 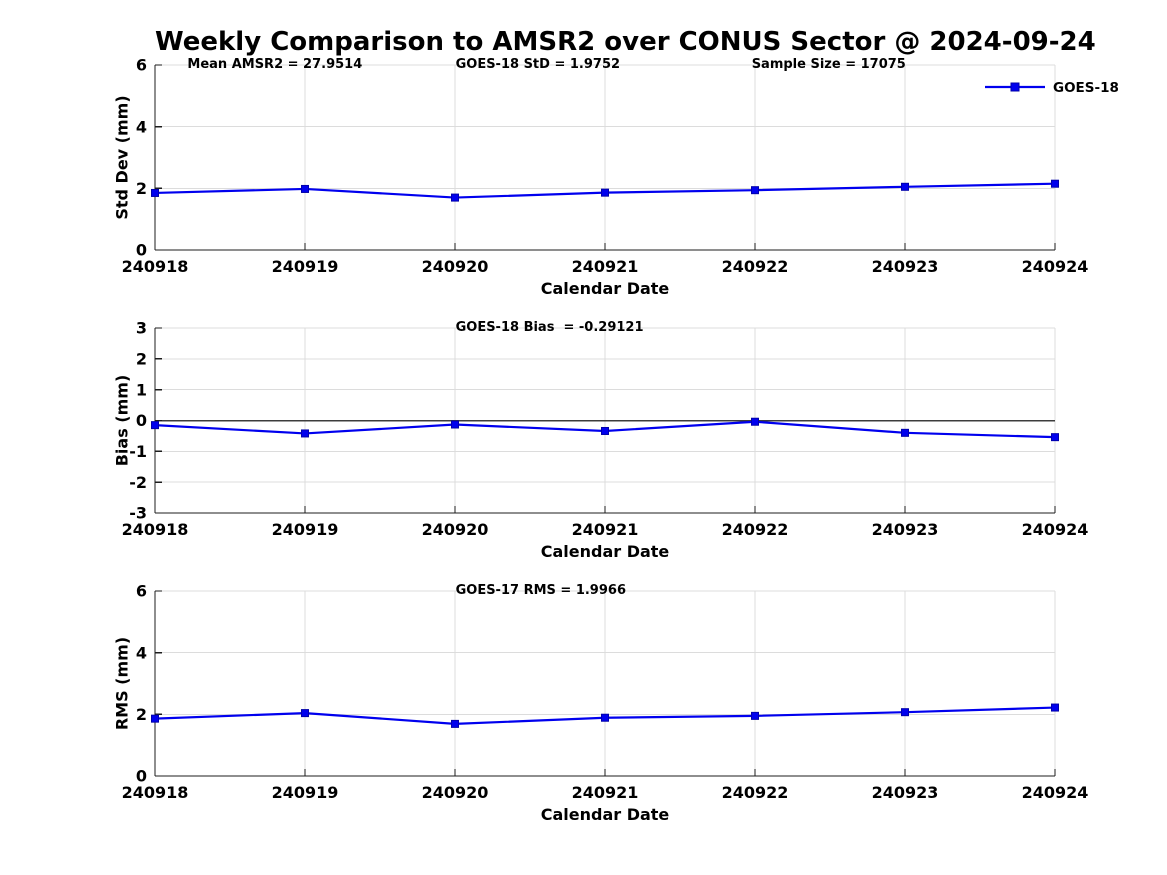 What do you see at coordinates (122, 157) in the screenshot?
I see `y-axis-label: Std Dev (mm)` at bounding box center [122, 157].